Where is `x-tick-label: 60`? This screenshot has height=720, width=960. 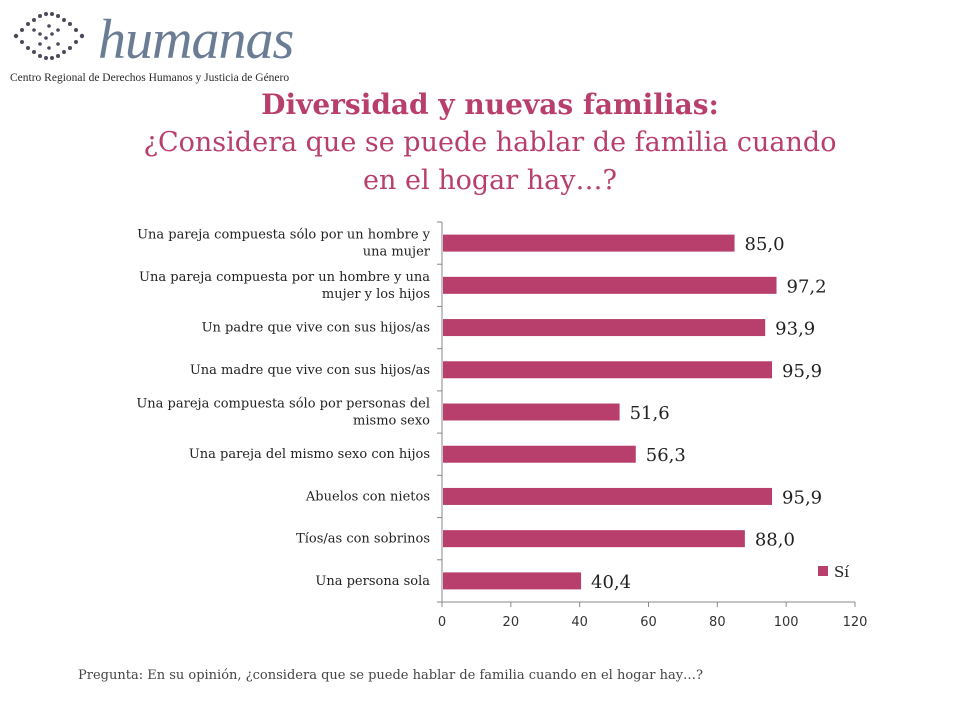
x-tick-label: 60 is located at coordinates (648, 622).